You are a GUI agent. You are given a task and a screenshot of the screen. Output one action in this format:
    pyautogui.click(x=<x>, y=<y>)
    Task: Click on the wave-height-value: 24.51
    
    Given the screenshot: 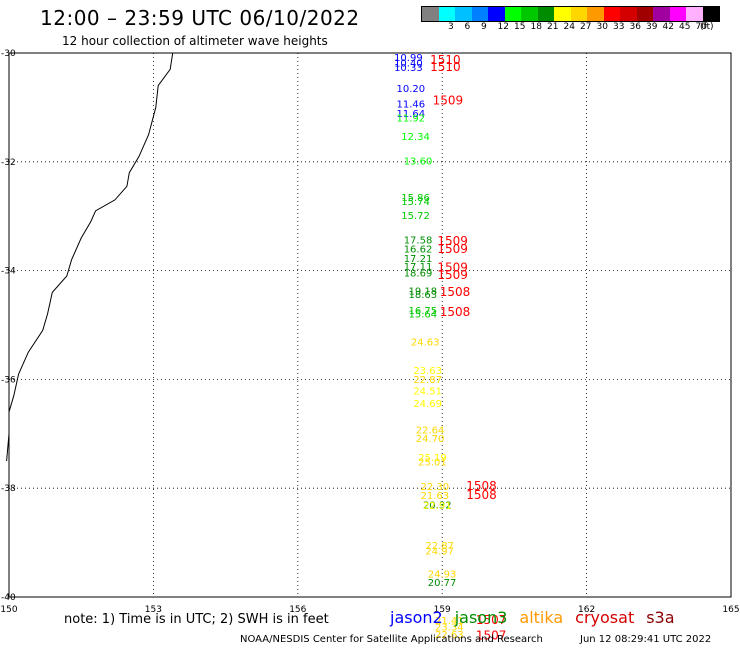 What is the action you would take?
    pyautogui.click(x=427, y=392)
    